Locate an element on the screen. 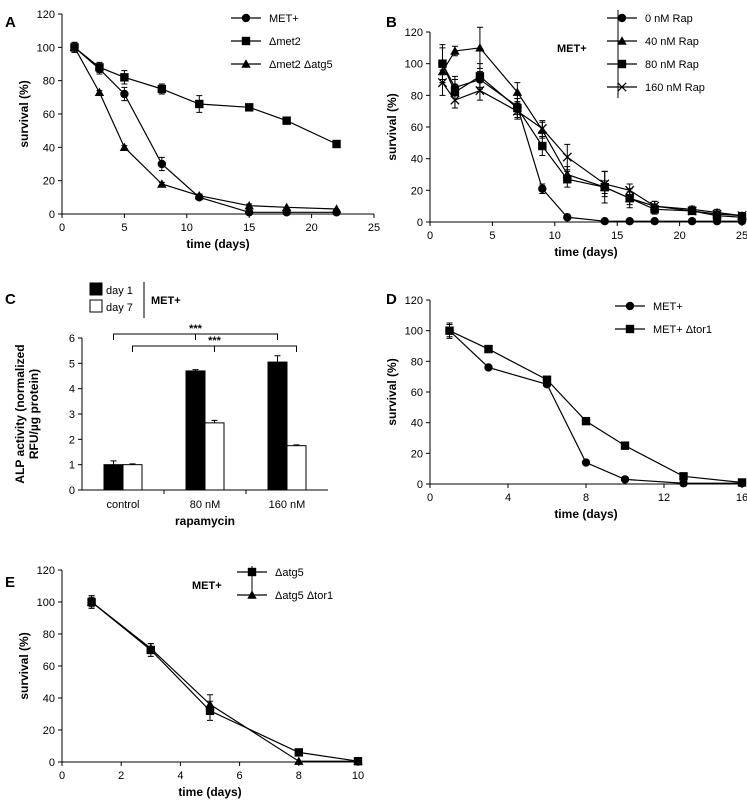 Image resolution: width=747 pixels, height=800 pixels. panel-letter: C is located at coordinates (10, 299).